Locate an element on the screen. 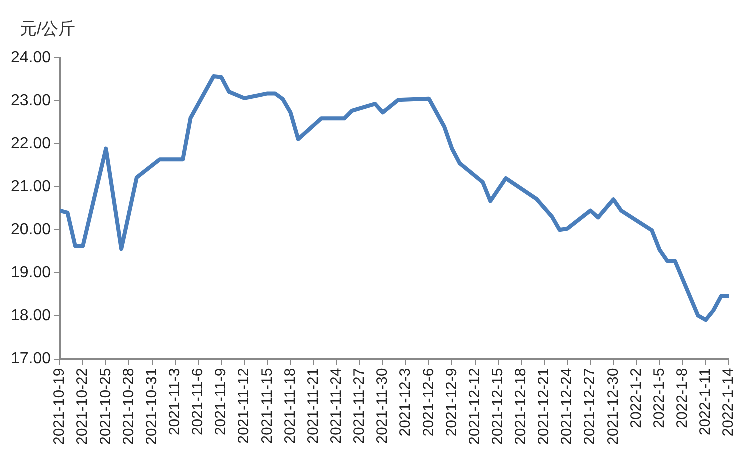 This screenshot has width=751, height=450. x-tick-label: 2021-11-18 is located at coordinates (290, 406).